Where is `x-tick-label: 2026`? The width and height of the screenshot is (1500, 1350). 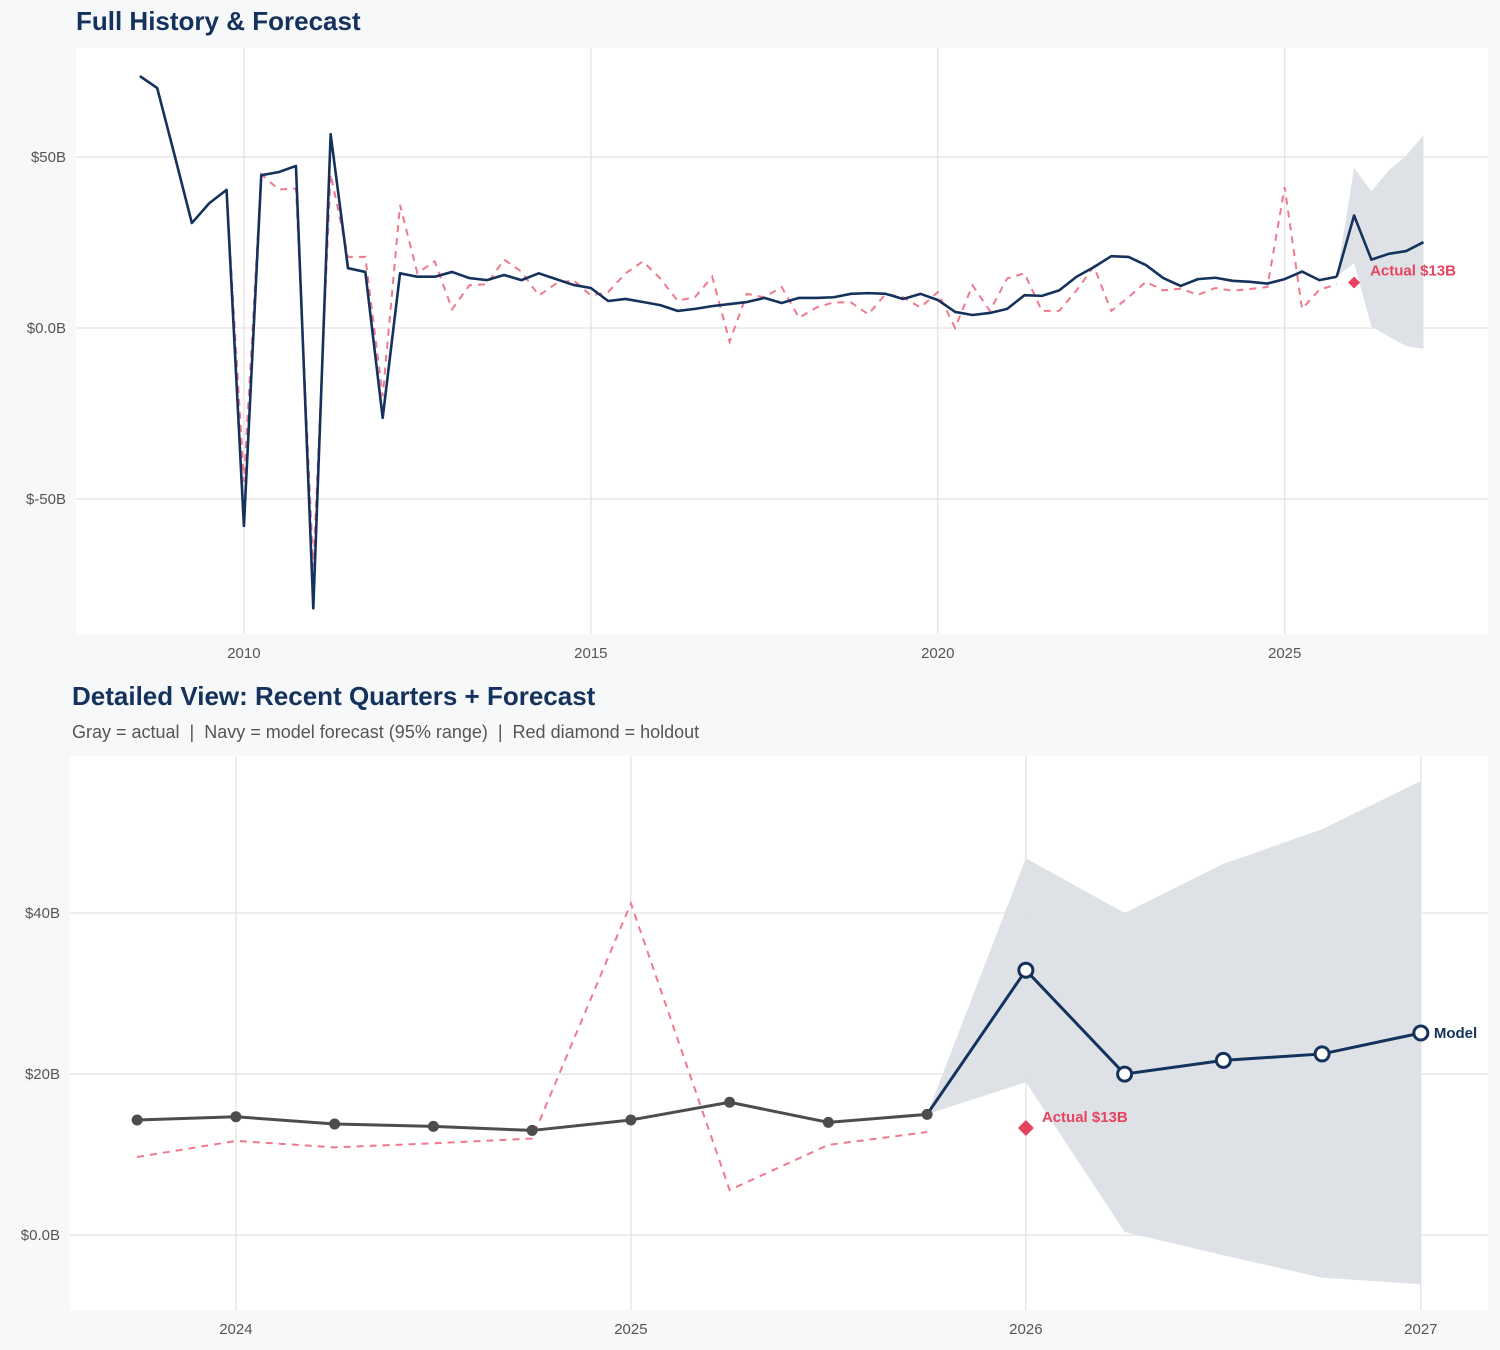
x-tick-label: 2026 is located at coordinates (1025, 1329).